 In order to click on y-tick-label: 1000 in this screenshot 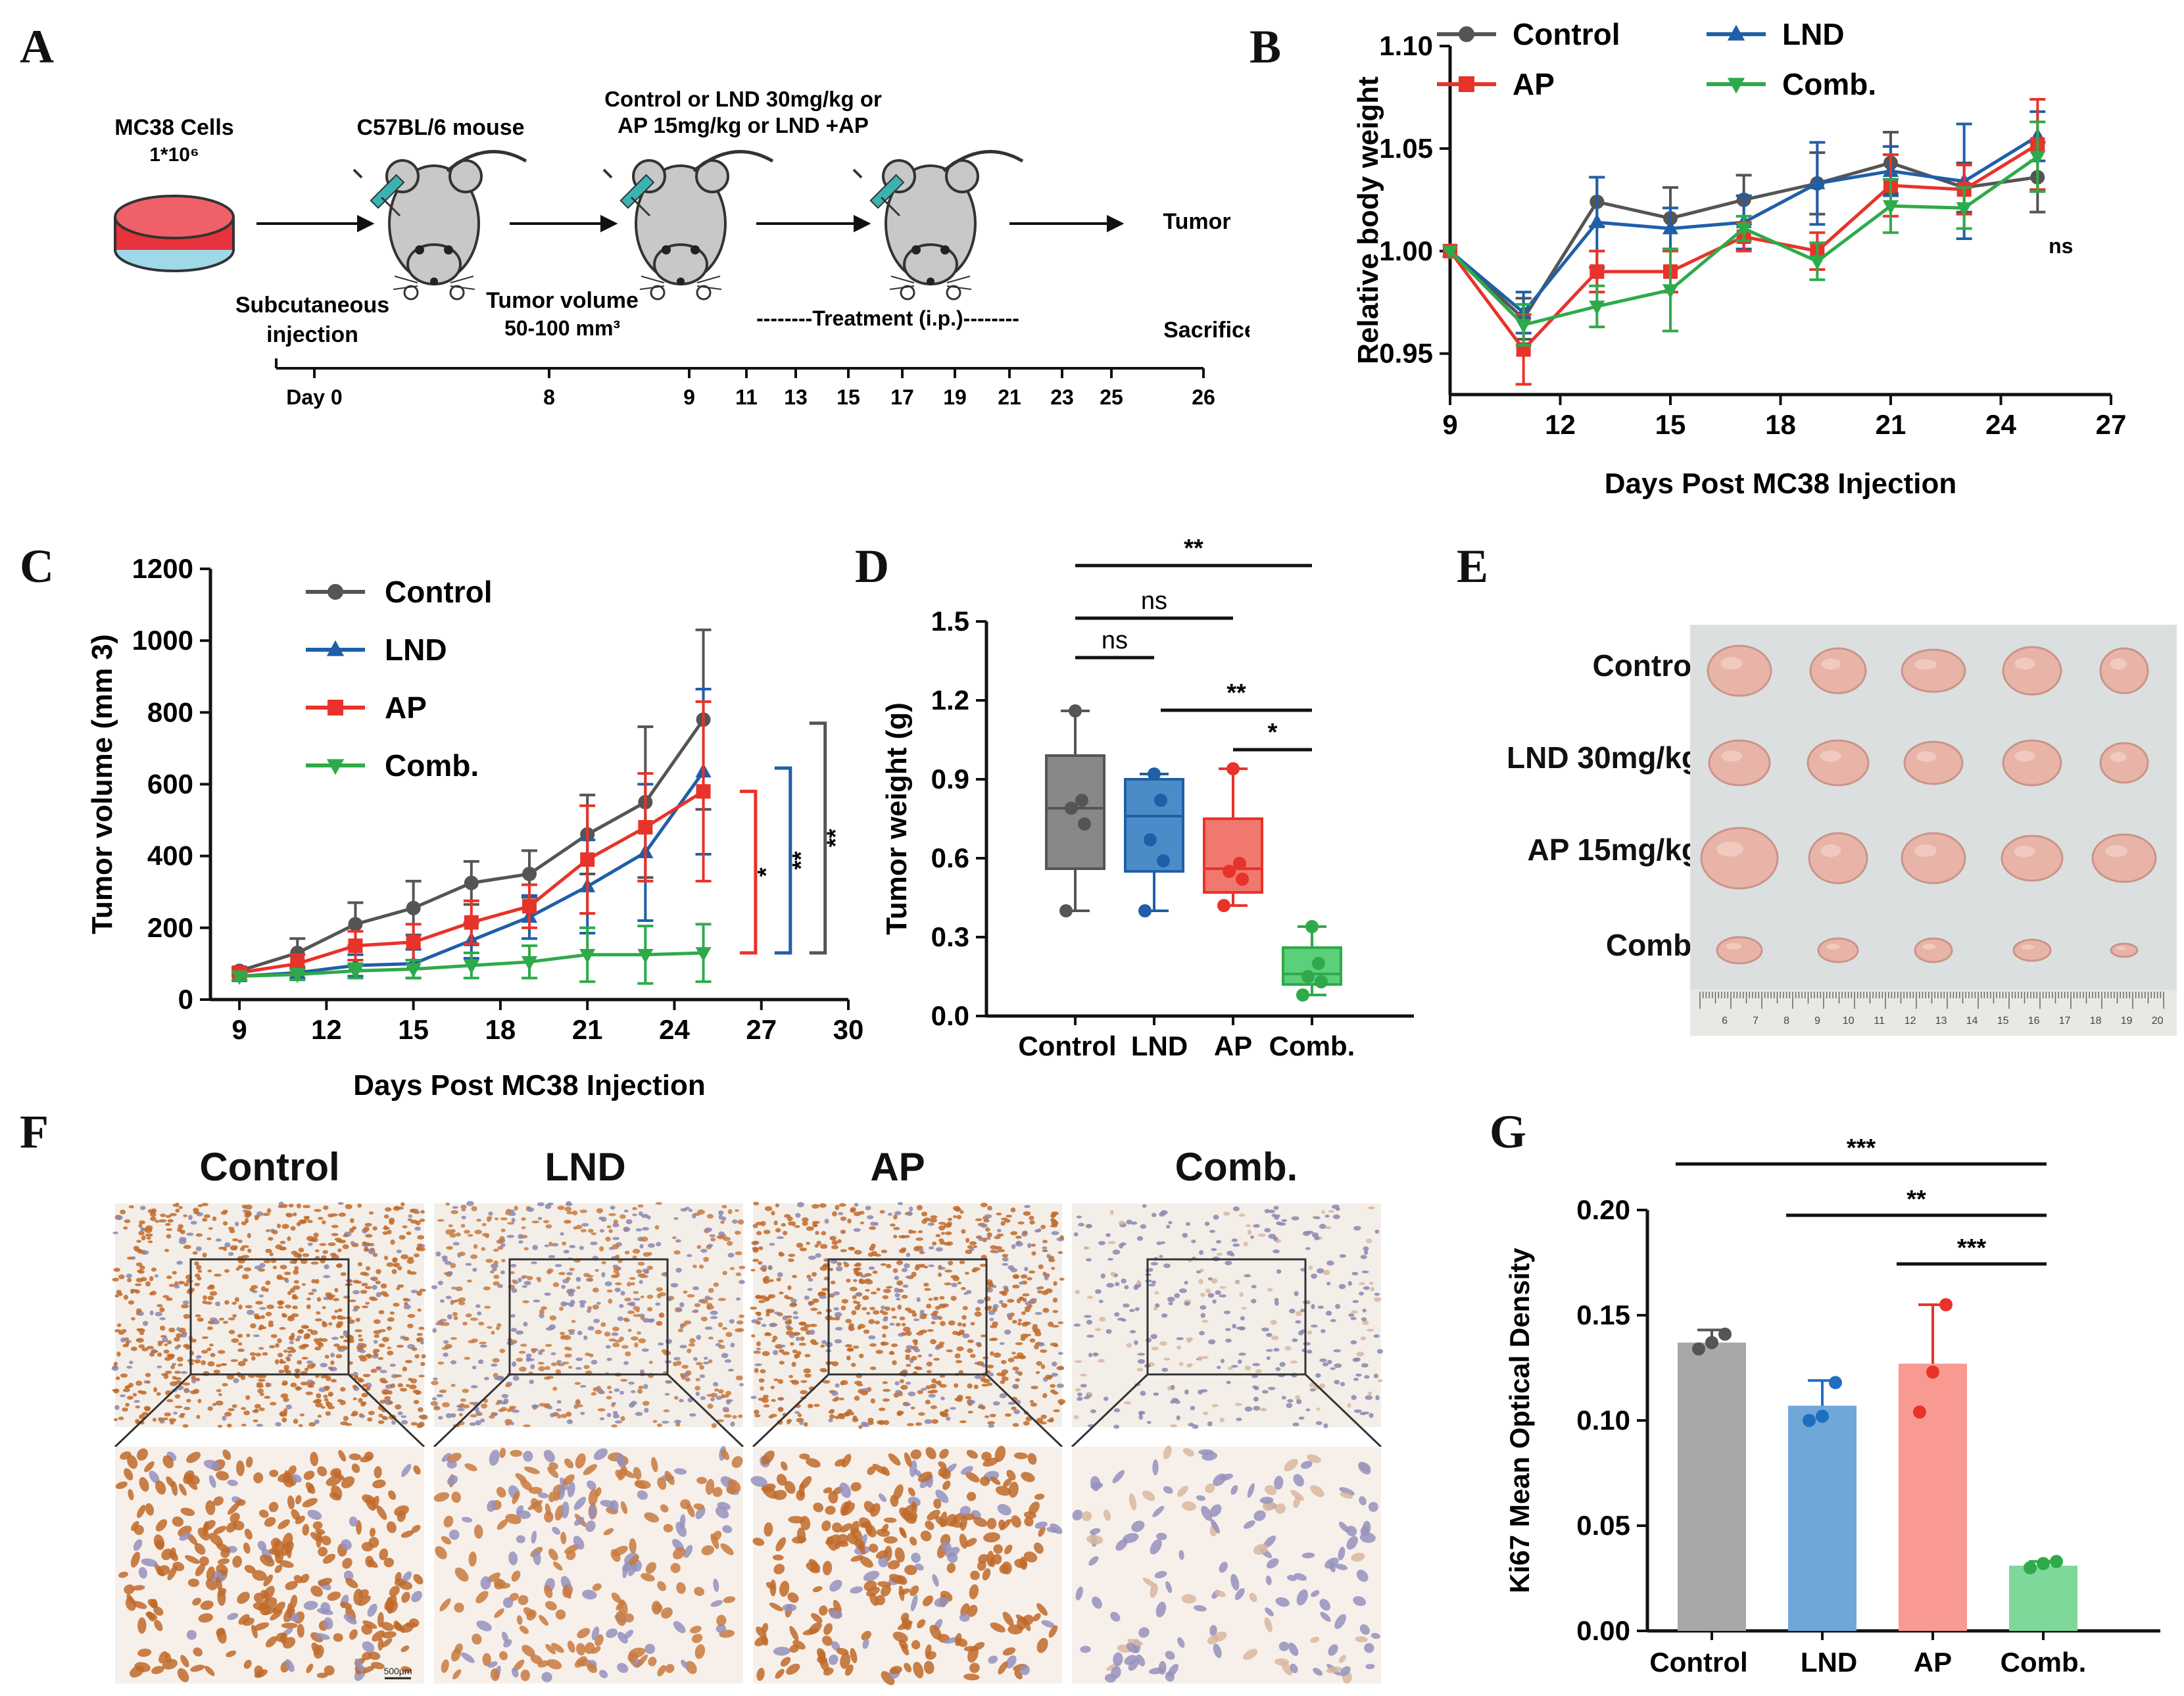, I will do `click(162, 640)`.